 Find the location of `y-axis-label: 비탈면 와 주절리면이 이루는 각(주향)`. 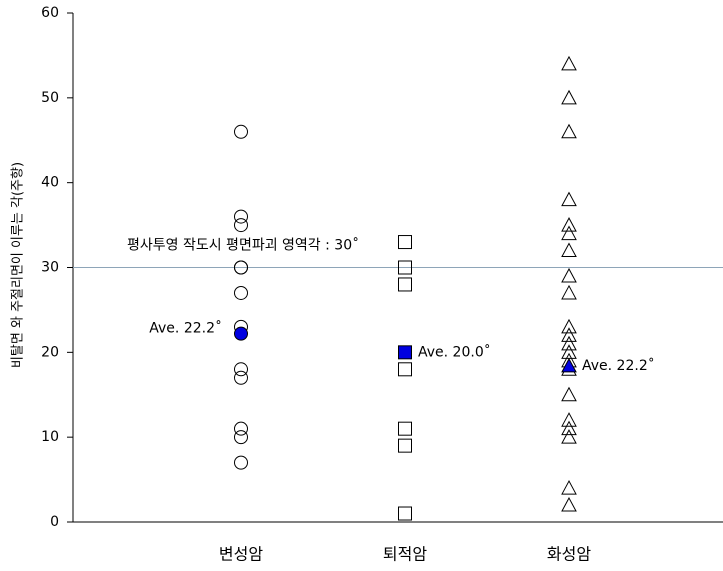

y-axis-label: 비탈면 와 주절리면이 이루는 각(주향) is located at coordinates (18, 265).